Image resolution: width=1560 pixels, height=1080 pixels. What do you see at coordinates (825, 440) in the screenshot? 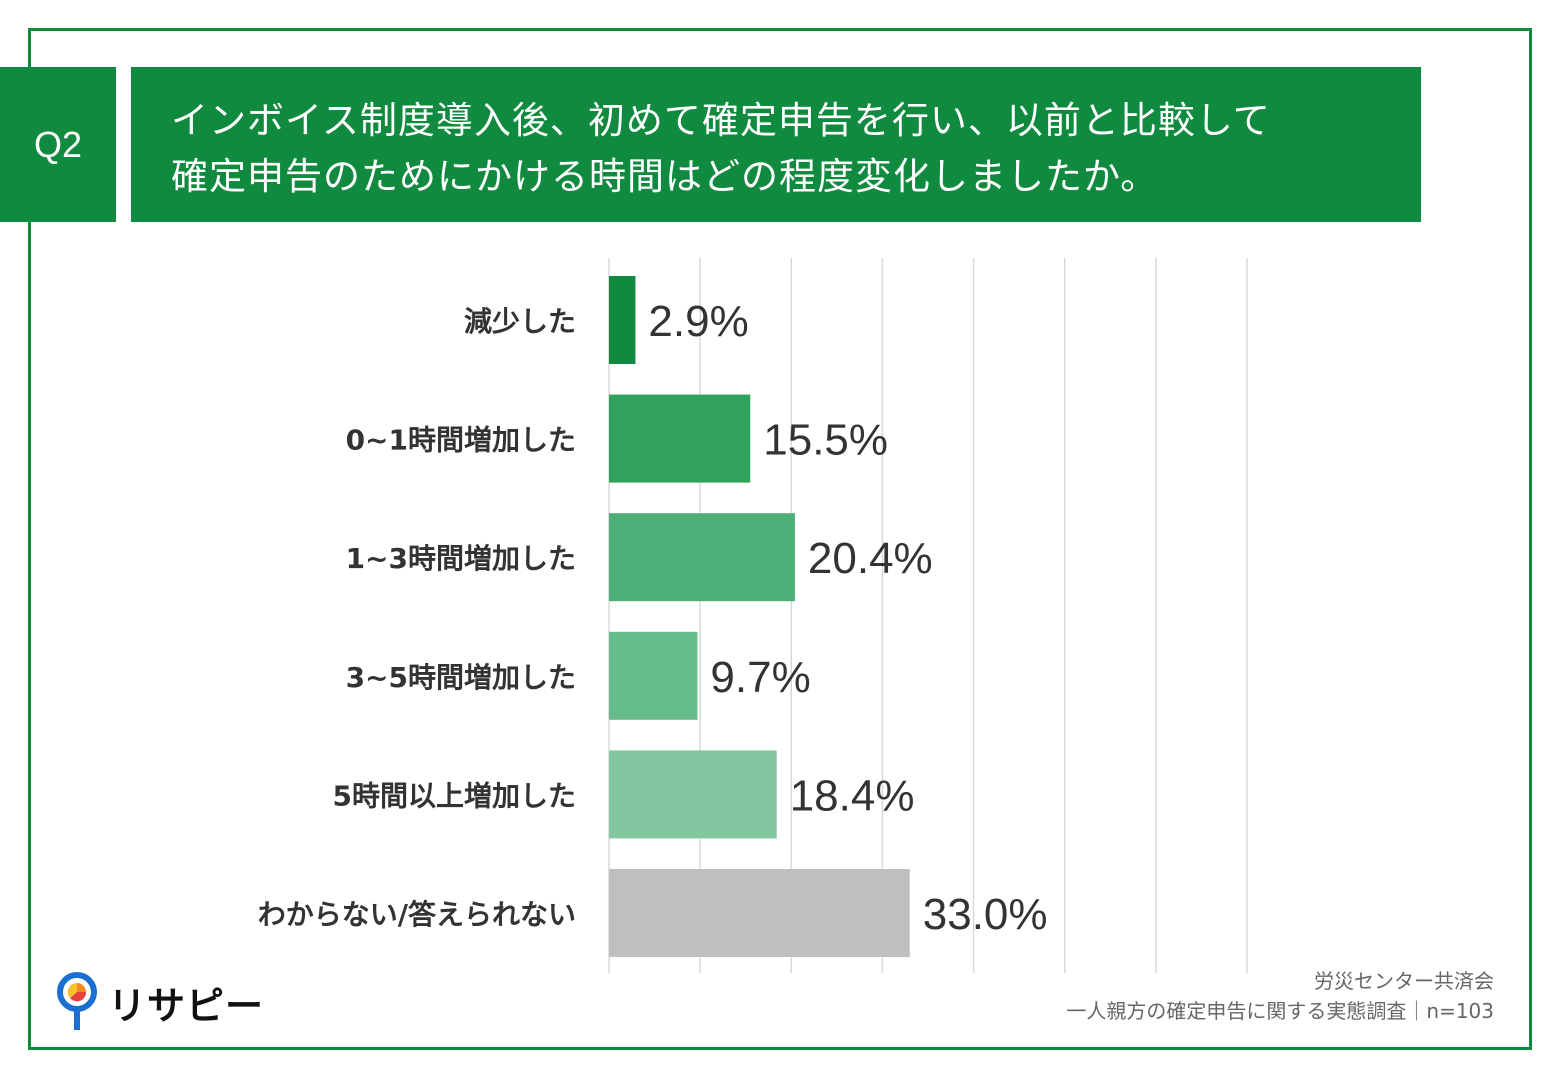
I see `value-label: 15.5%` at bounding box center [825, 440].